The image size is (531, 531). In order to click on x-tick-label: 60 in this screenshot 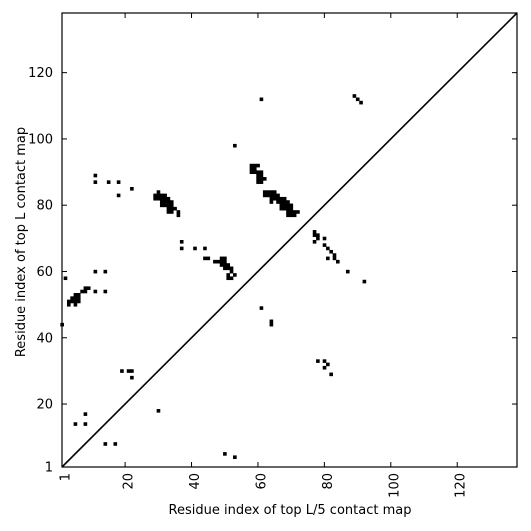, I will do `click(261, 481)`.